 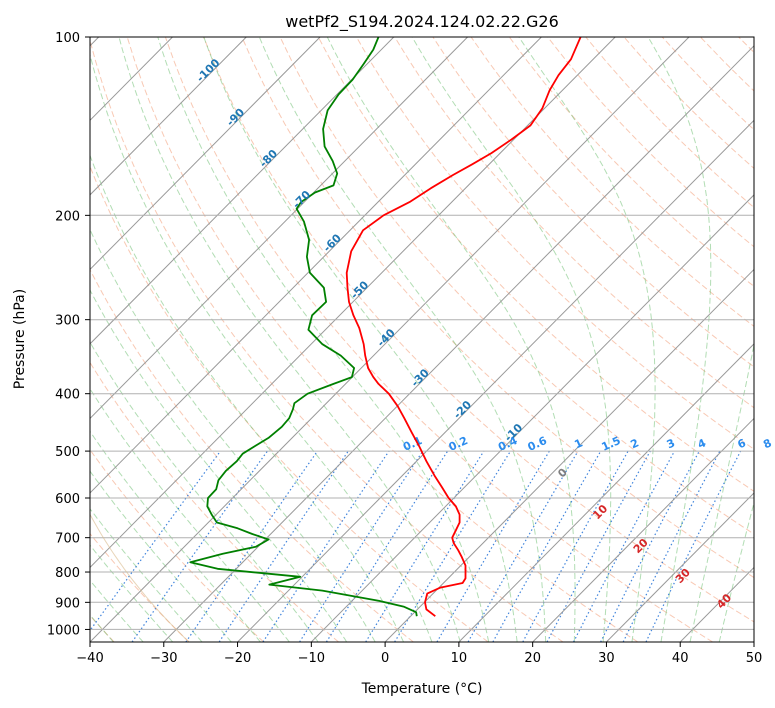 What do you see at coordinates (67, 539) in the screenshot?
I see `y-tick-label: 700` at bounding box center [67, 539].